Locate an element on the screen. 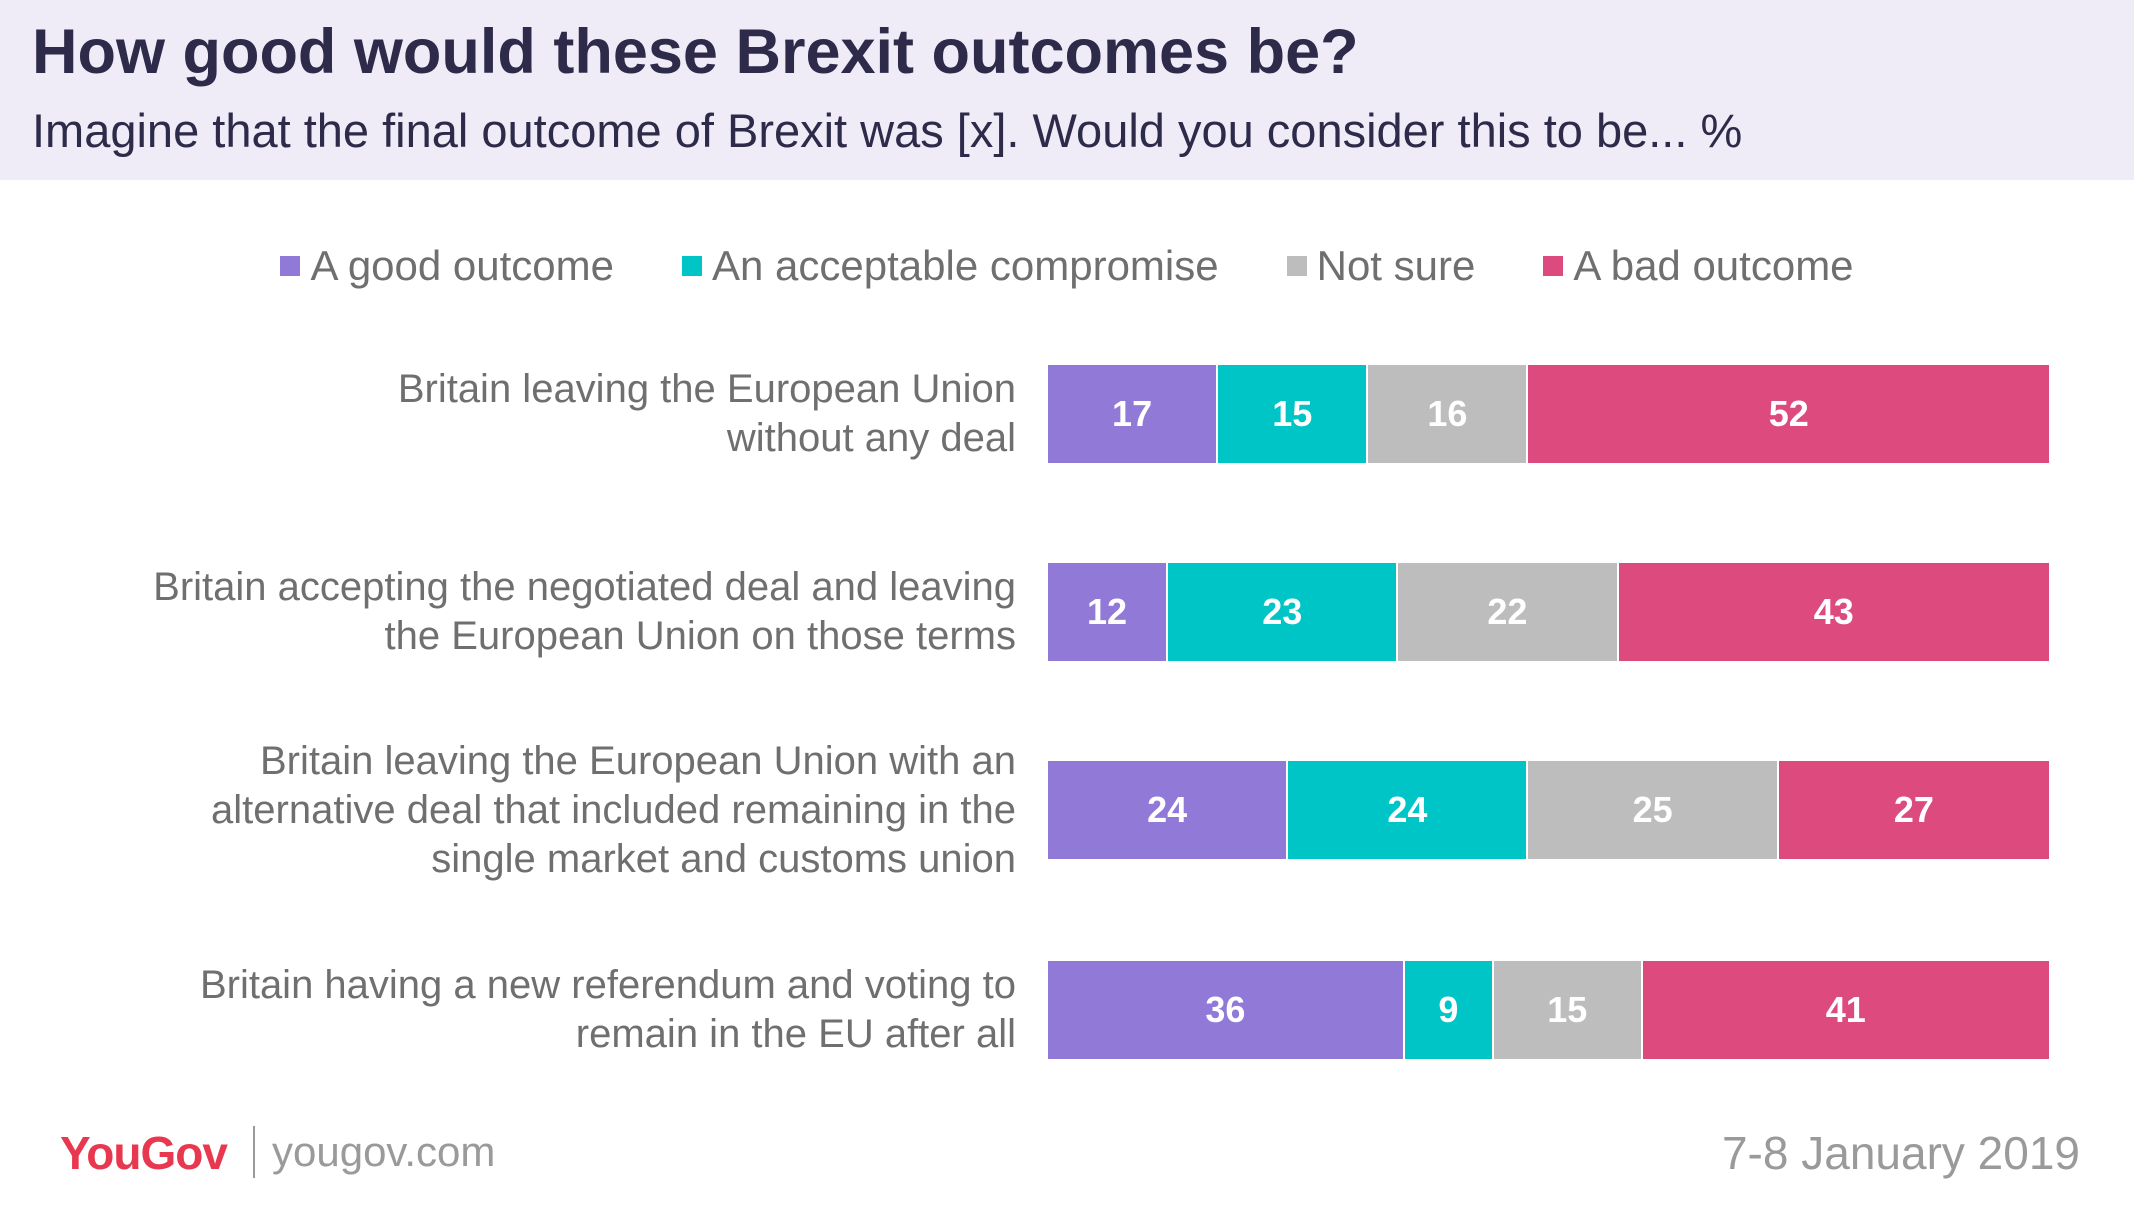 This screenshot has width=2134, height=1209. data-label: 27 is located at coordinates (1913, 809).